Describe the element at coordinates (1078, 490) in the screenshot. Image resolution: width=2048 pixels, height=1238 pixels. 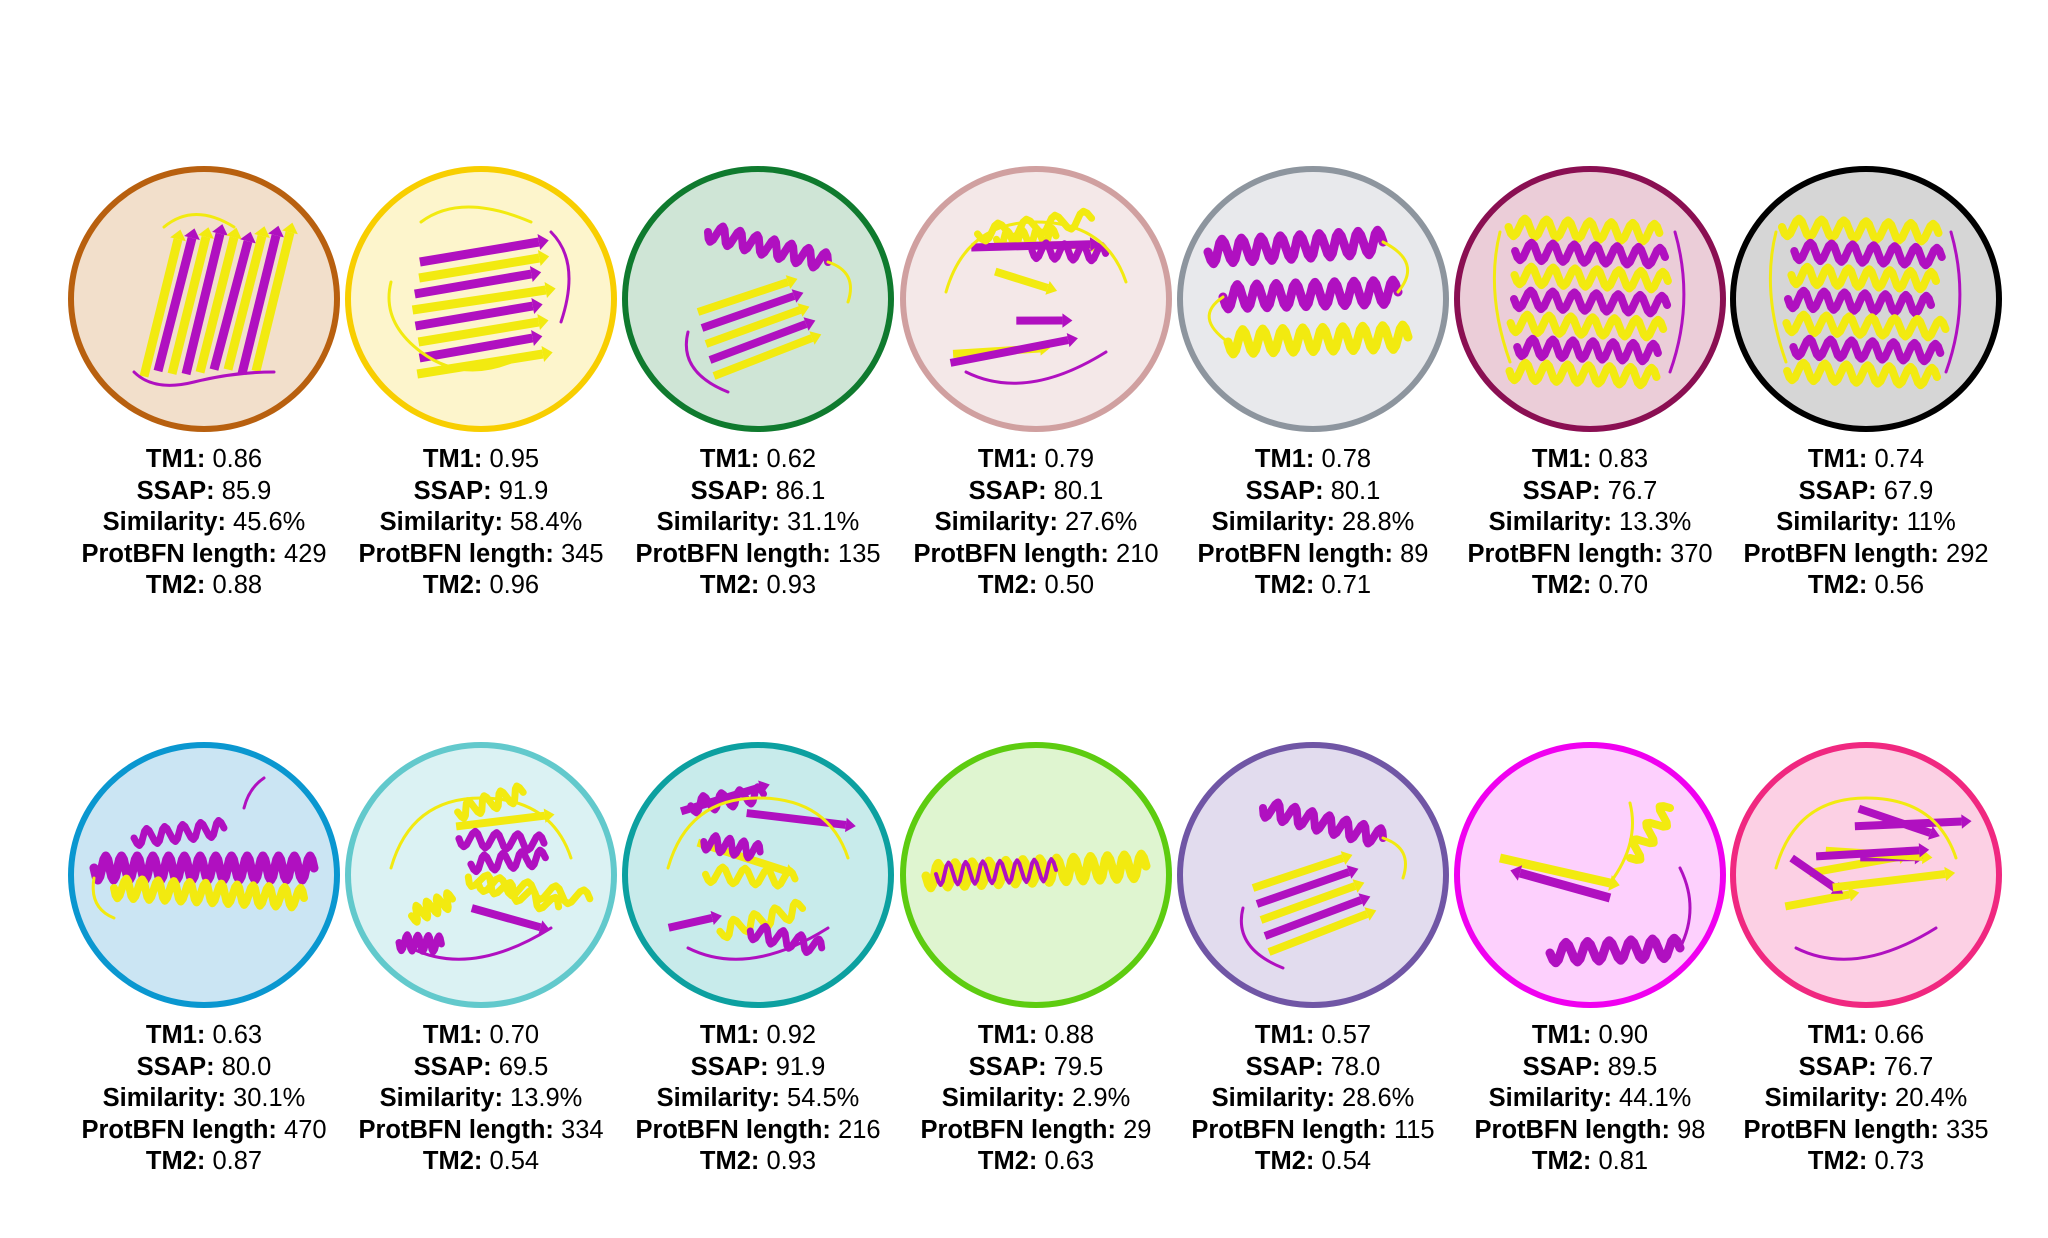
I see `stat-value: 80.1` at that location.